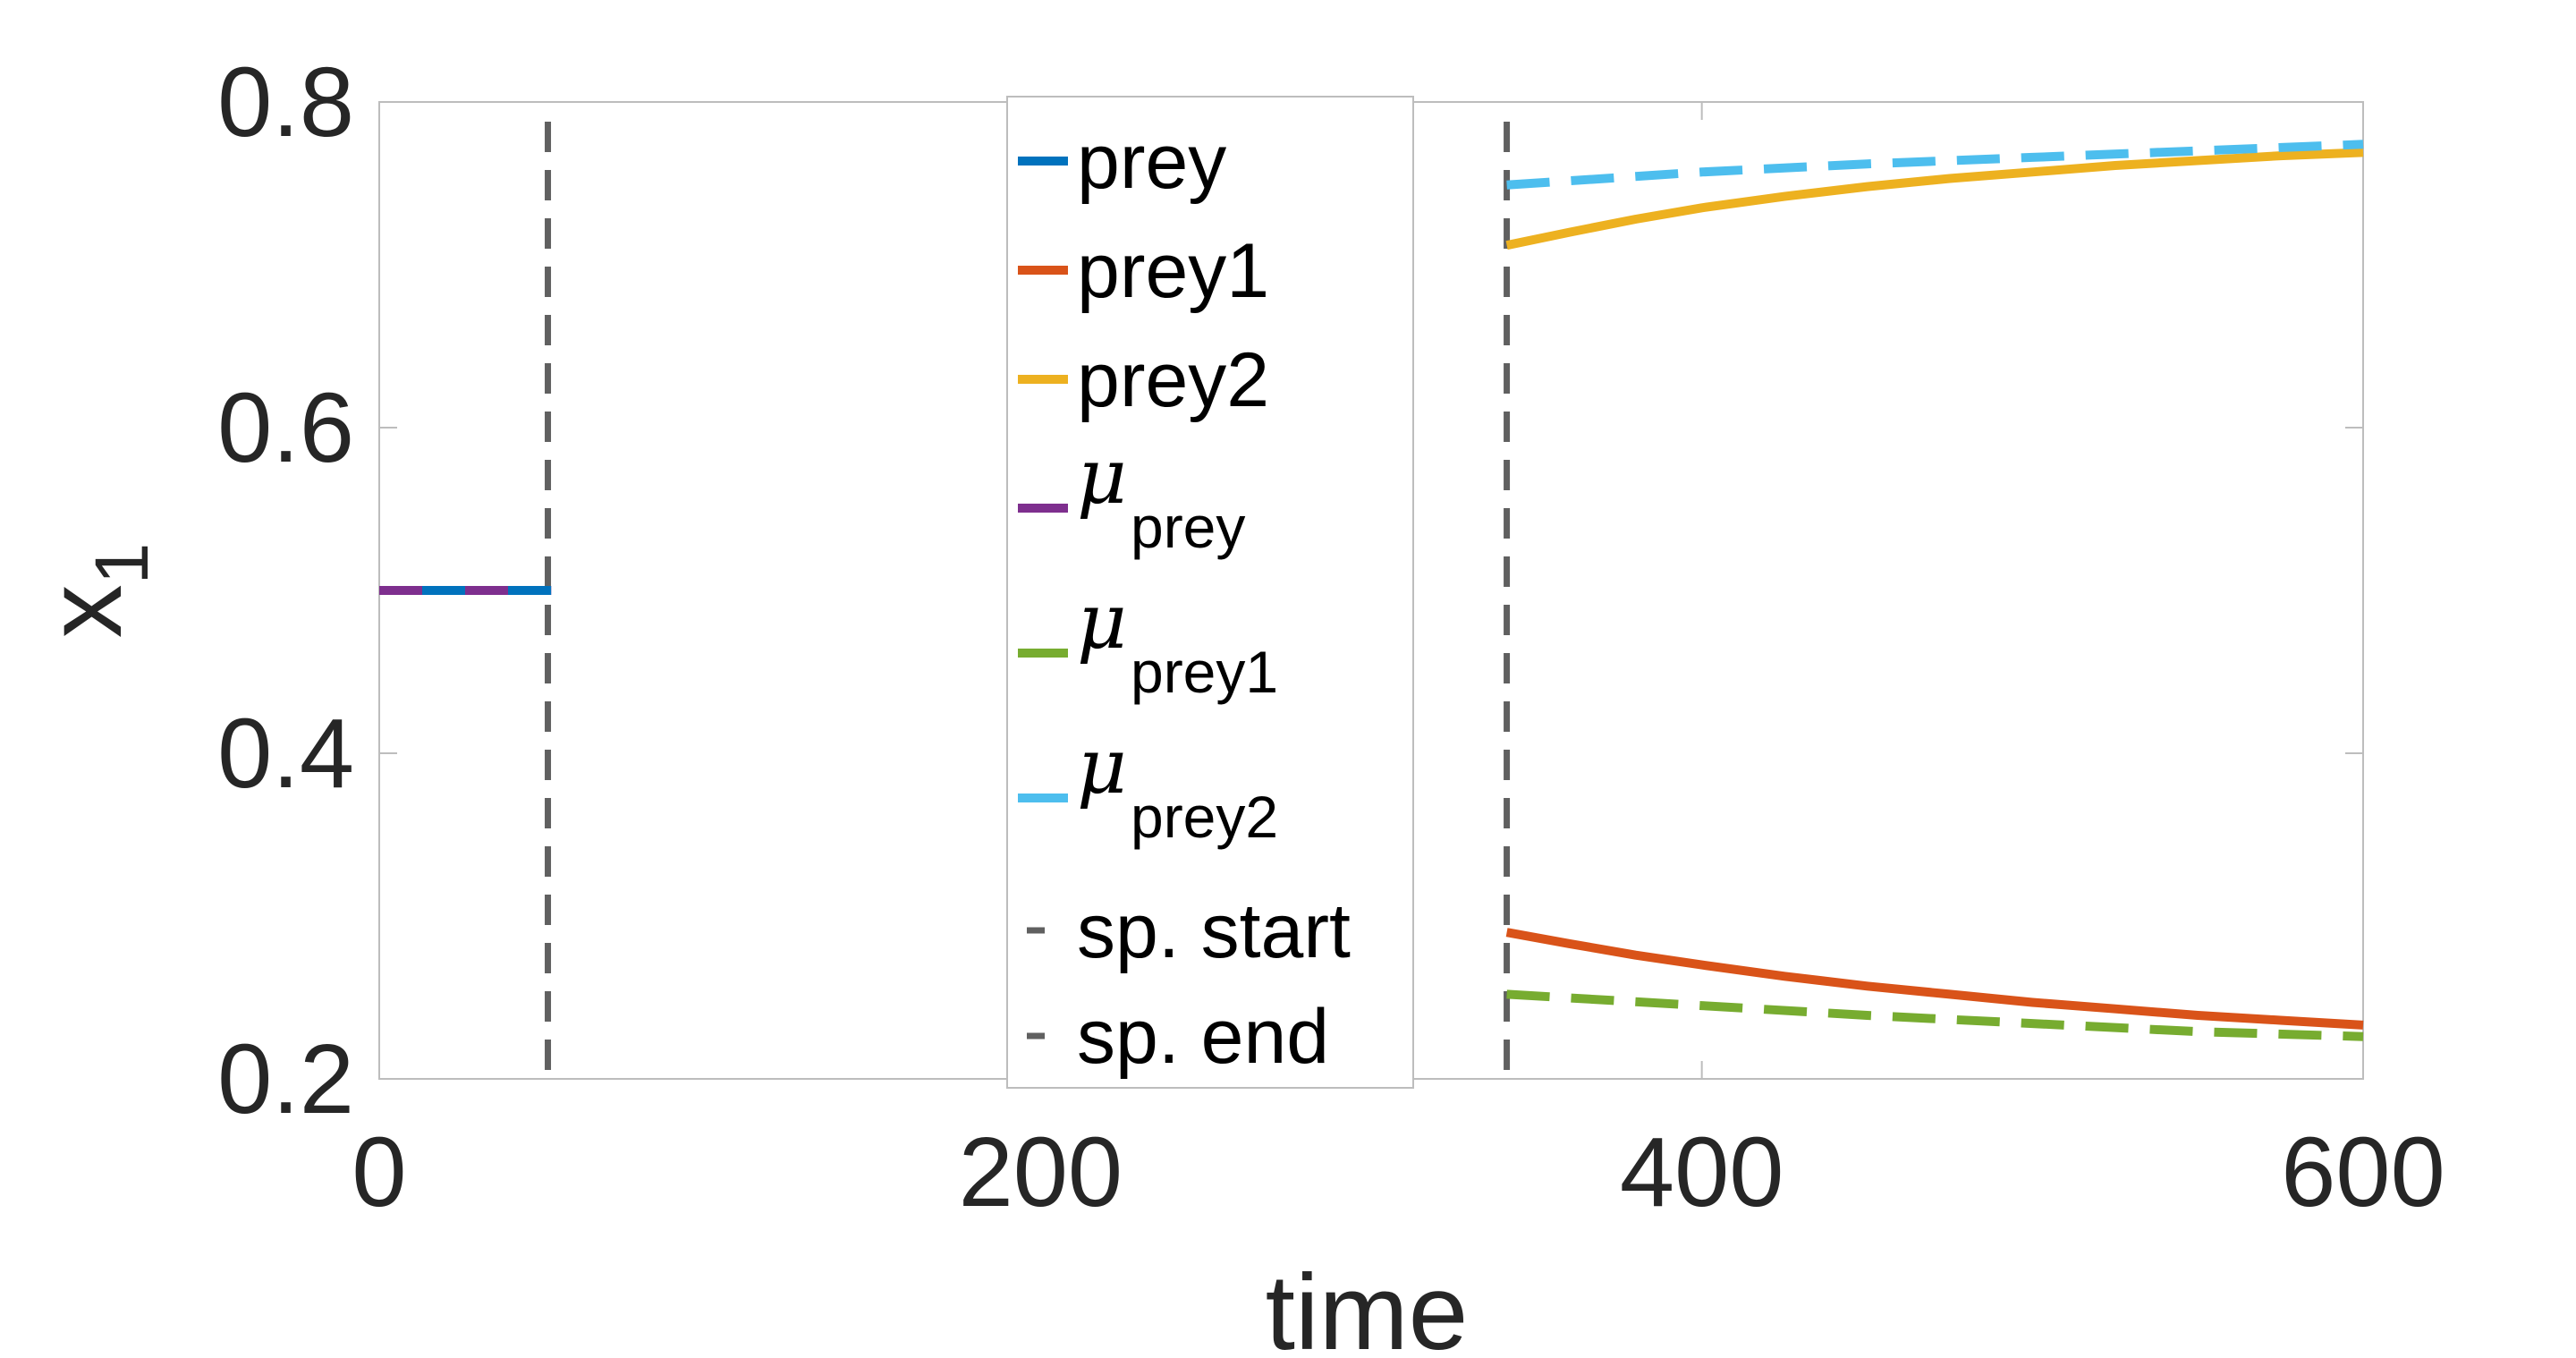  Describe the element at coordinates (1210, 593) in the screenshot. I see `legend-box` at that location.